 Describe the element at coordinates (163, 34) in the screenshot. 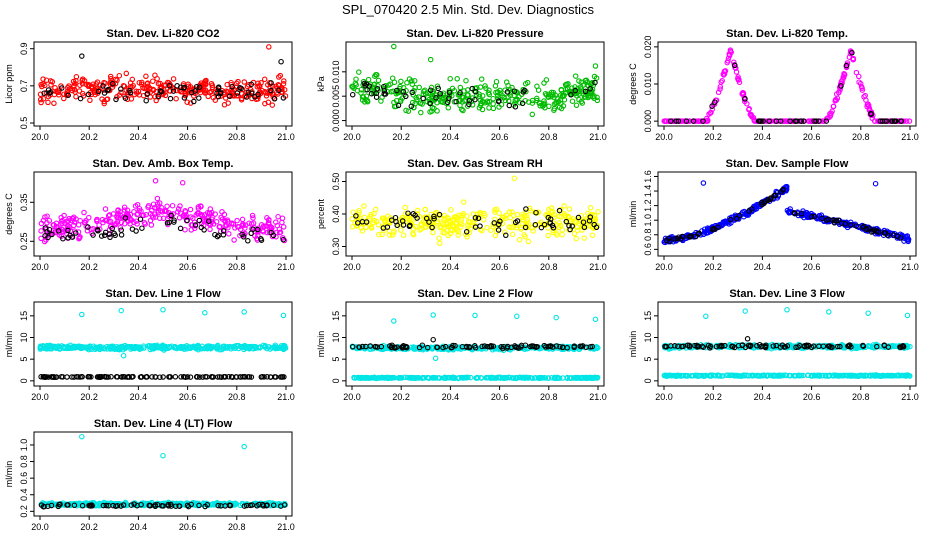

I see `panel-title: Stan. Dev. Li-820 CO2` at that location.